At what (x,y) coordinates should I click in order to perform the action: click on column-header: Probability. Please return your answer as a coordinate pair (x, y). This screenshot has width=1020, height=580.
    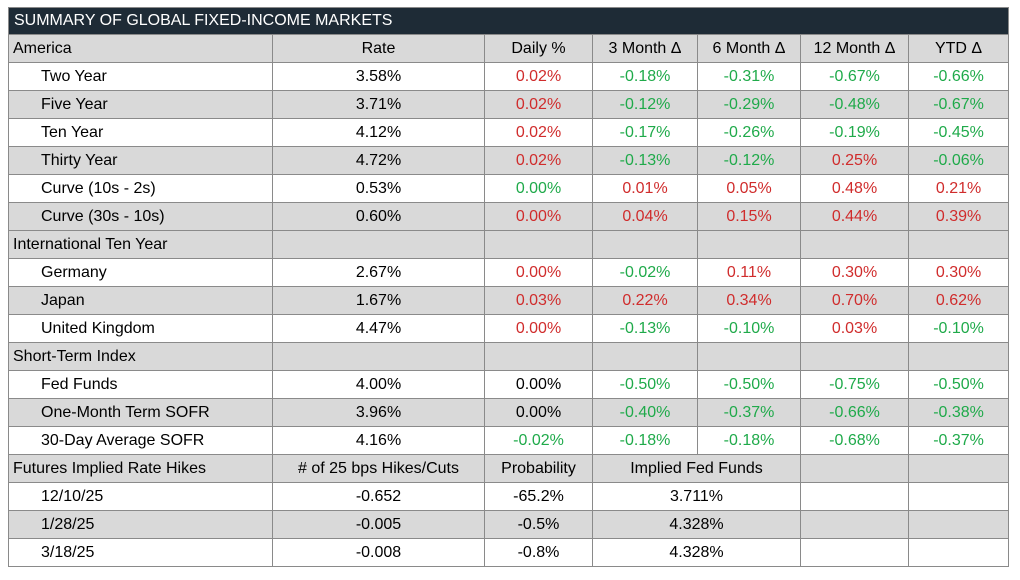
    Looking at the image, I should click on (538, 468).